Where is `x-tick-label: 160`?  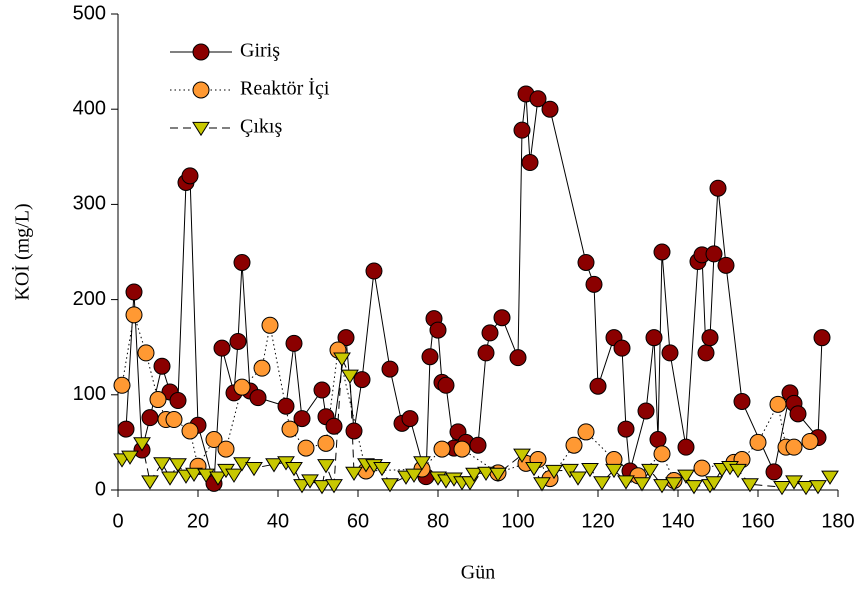 x-tick-label: 160 is located at coordinates (757, 521).